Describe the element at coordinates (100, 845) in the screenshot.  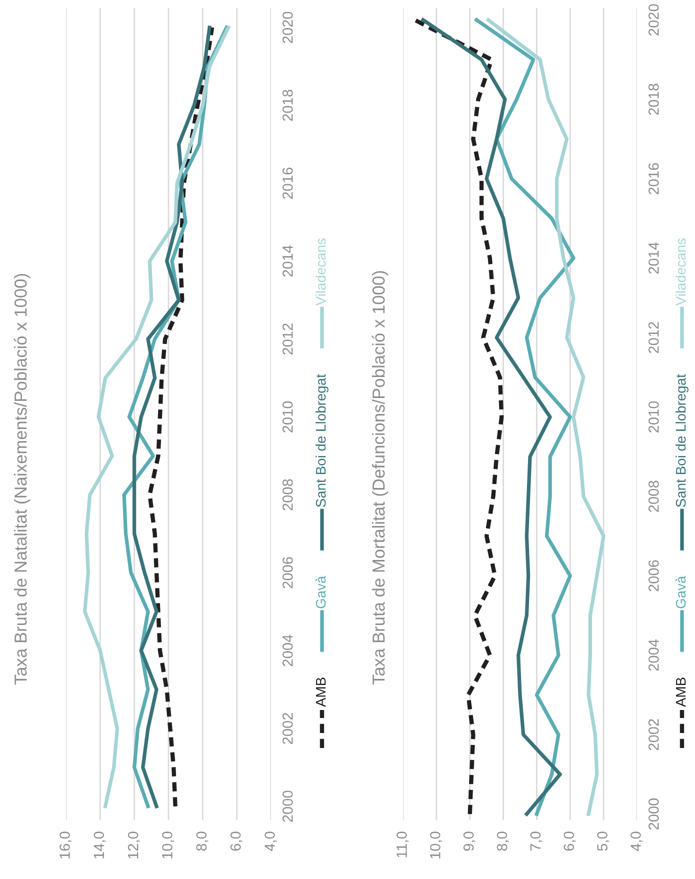
I see `x-tick-label: 14,0` at that location.